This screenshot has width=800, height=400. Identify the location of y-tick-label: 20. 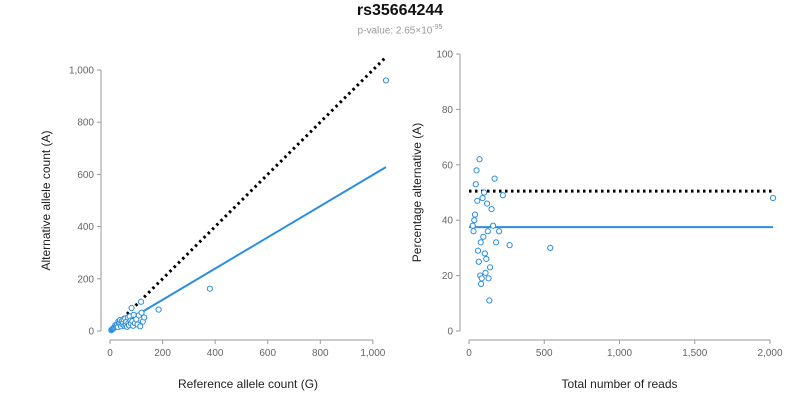
(448, 276).